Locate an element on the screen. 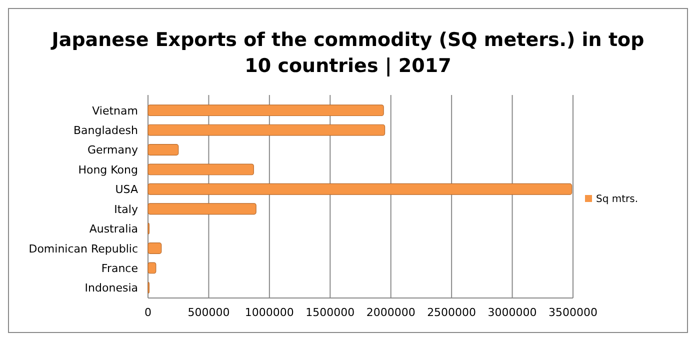  x-tick-label: 500000 is located at coordinates (209, 312).